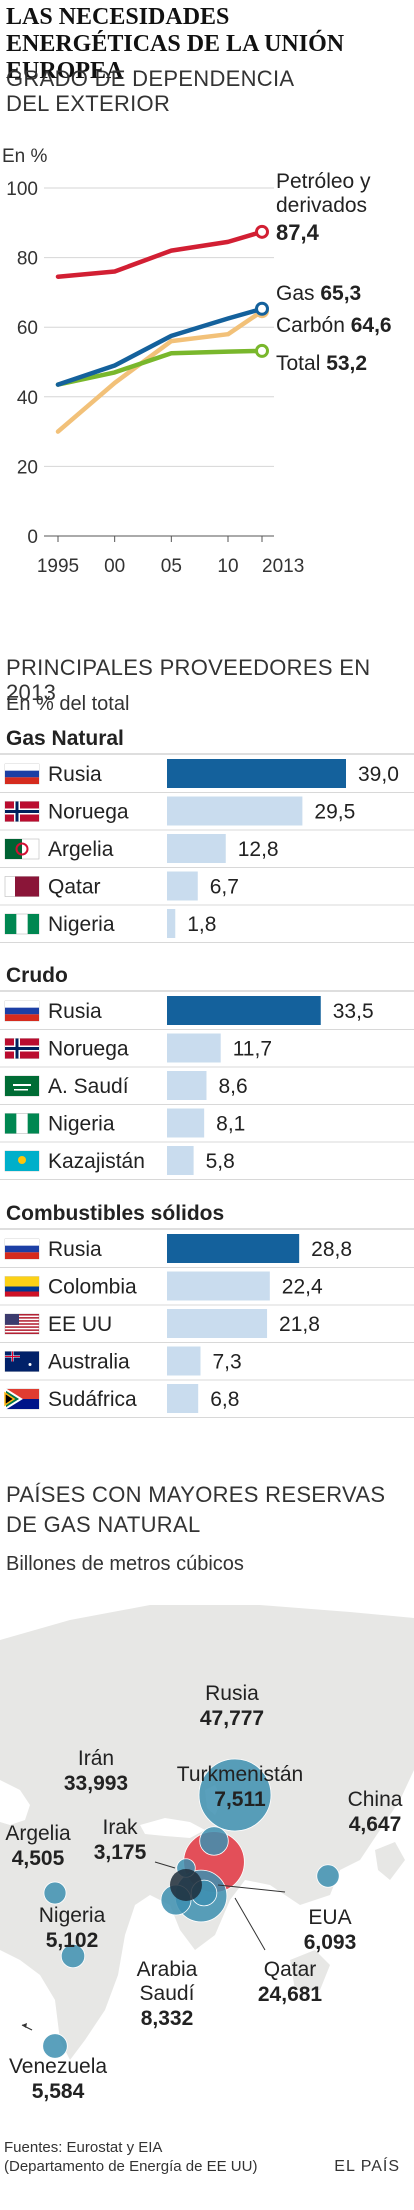 The image size is (414, 2210). I want to click on reserve-value: 4,505, so click(38, 1858).